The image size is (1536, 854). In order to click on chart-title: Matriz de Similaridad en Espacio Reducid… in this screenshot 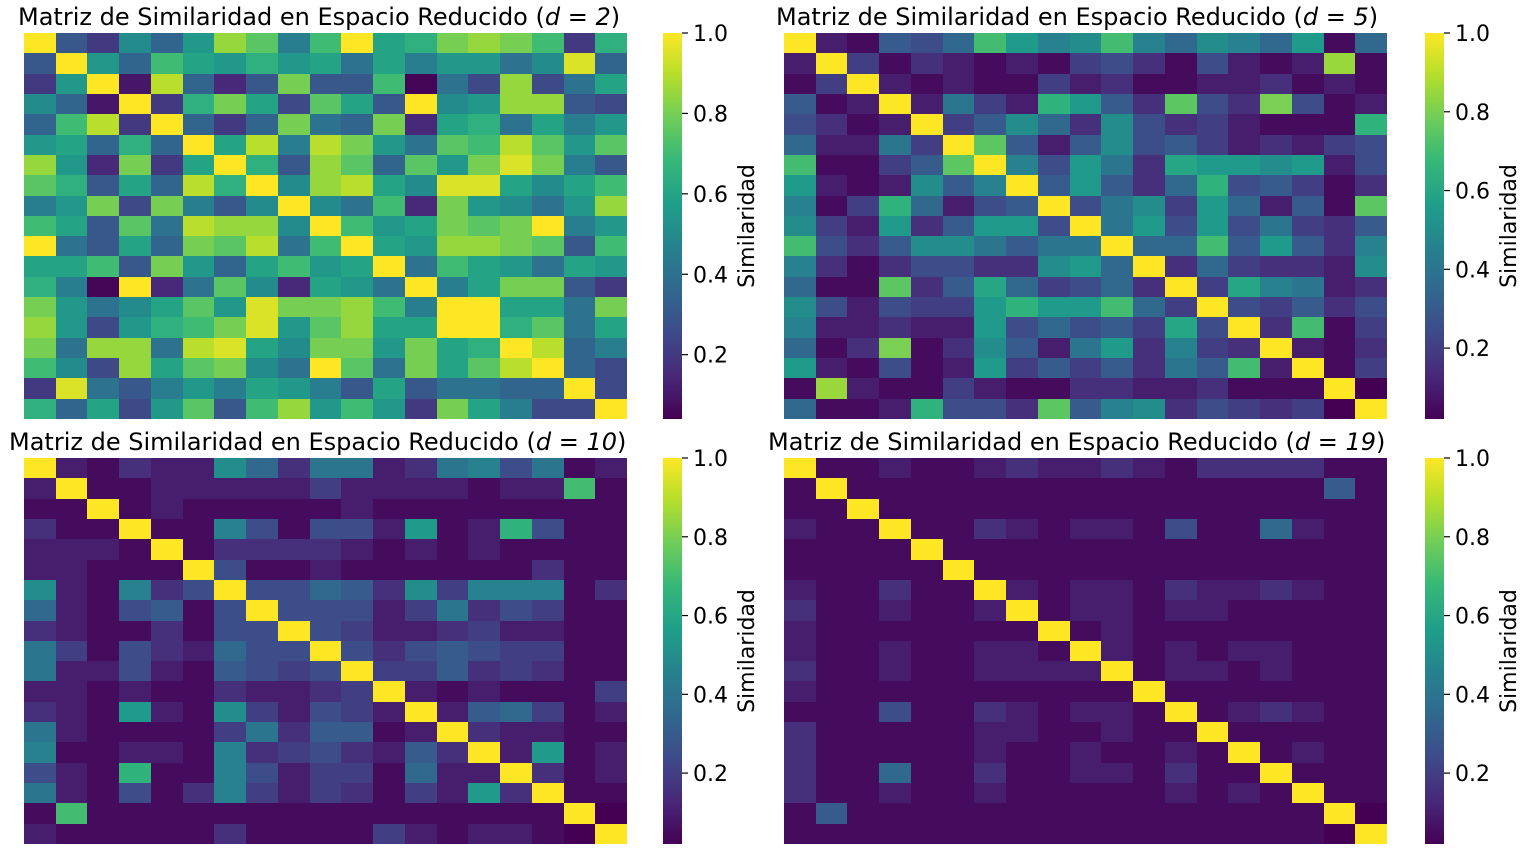, I will do `click(317, 442)`.